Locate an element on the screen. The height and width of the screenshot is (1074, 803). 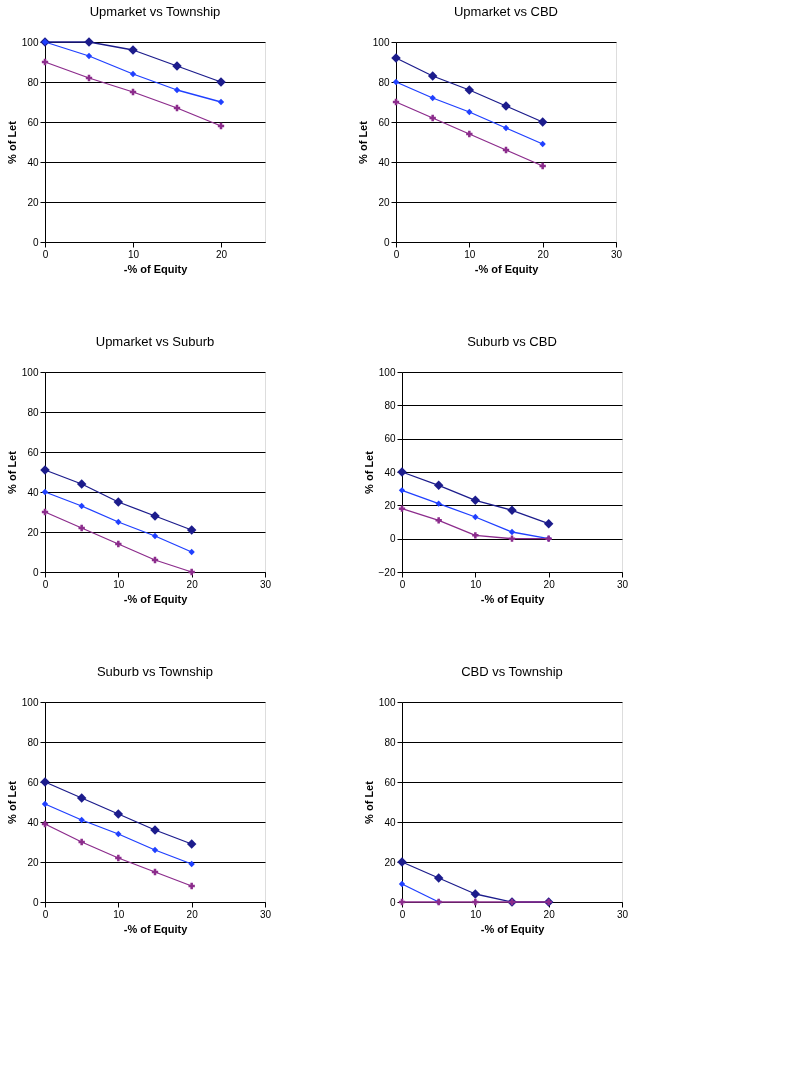
chart-title: CBD vs Township is located at coordinates (512, 671).